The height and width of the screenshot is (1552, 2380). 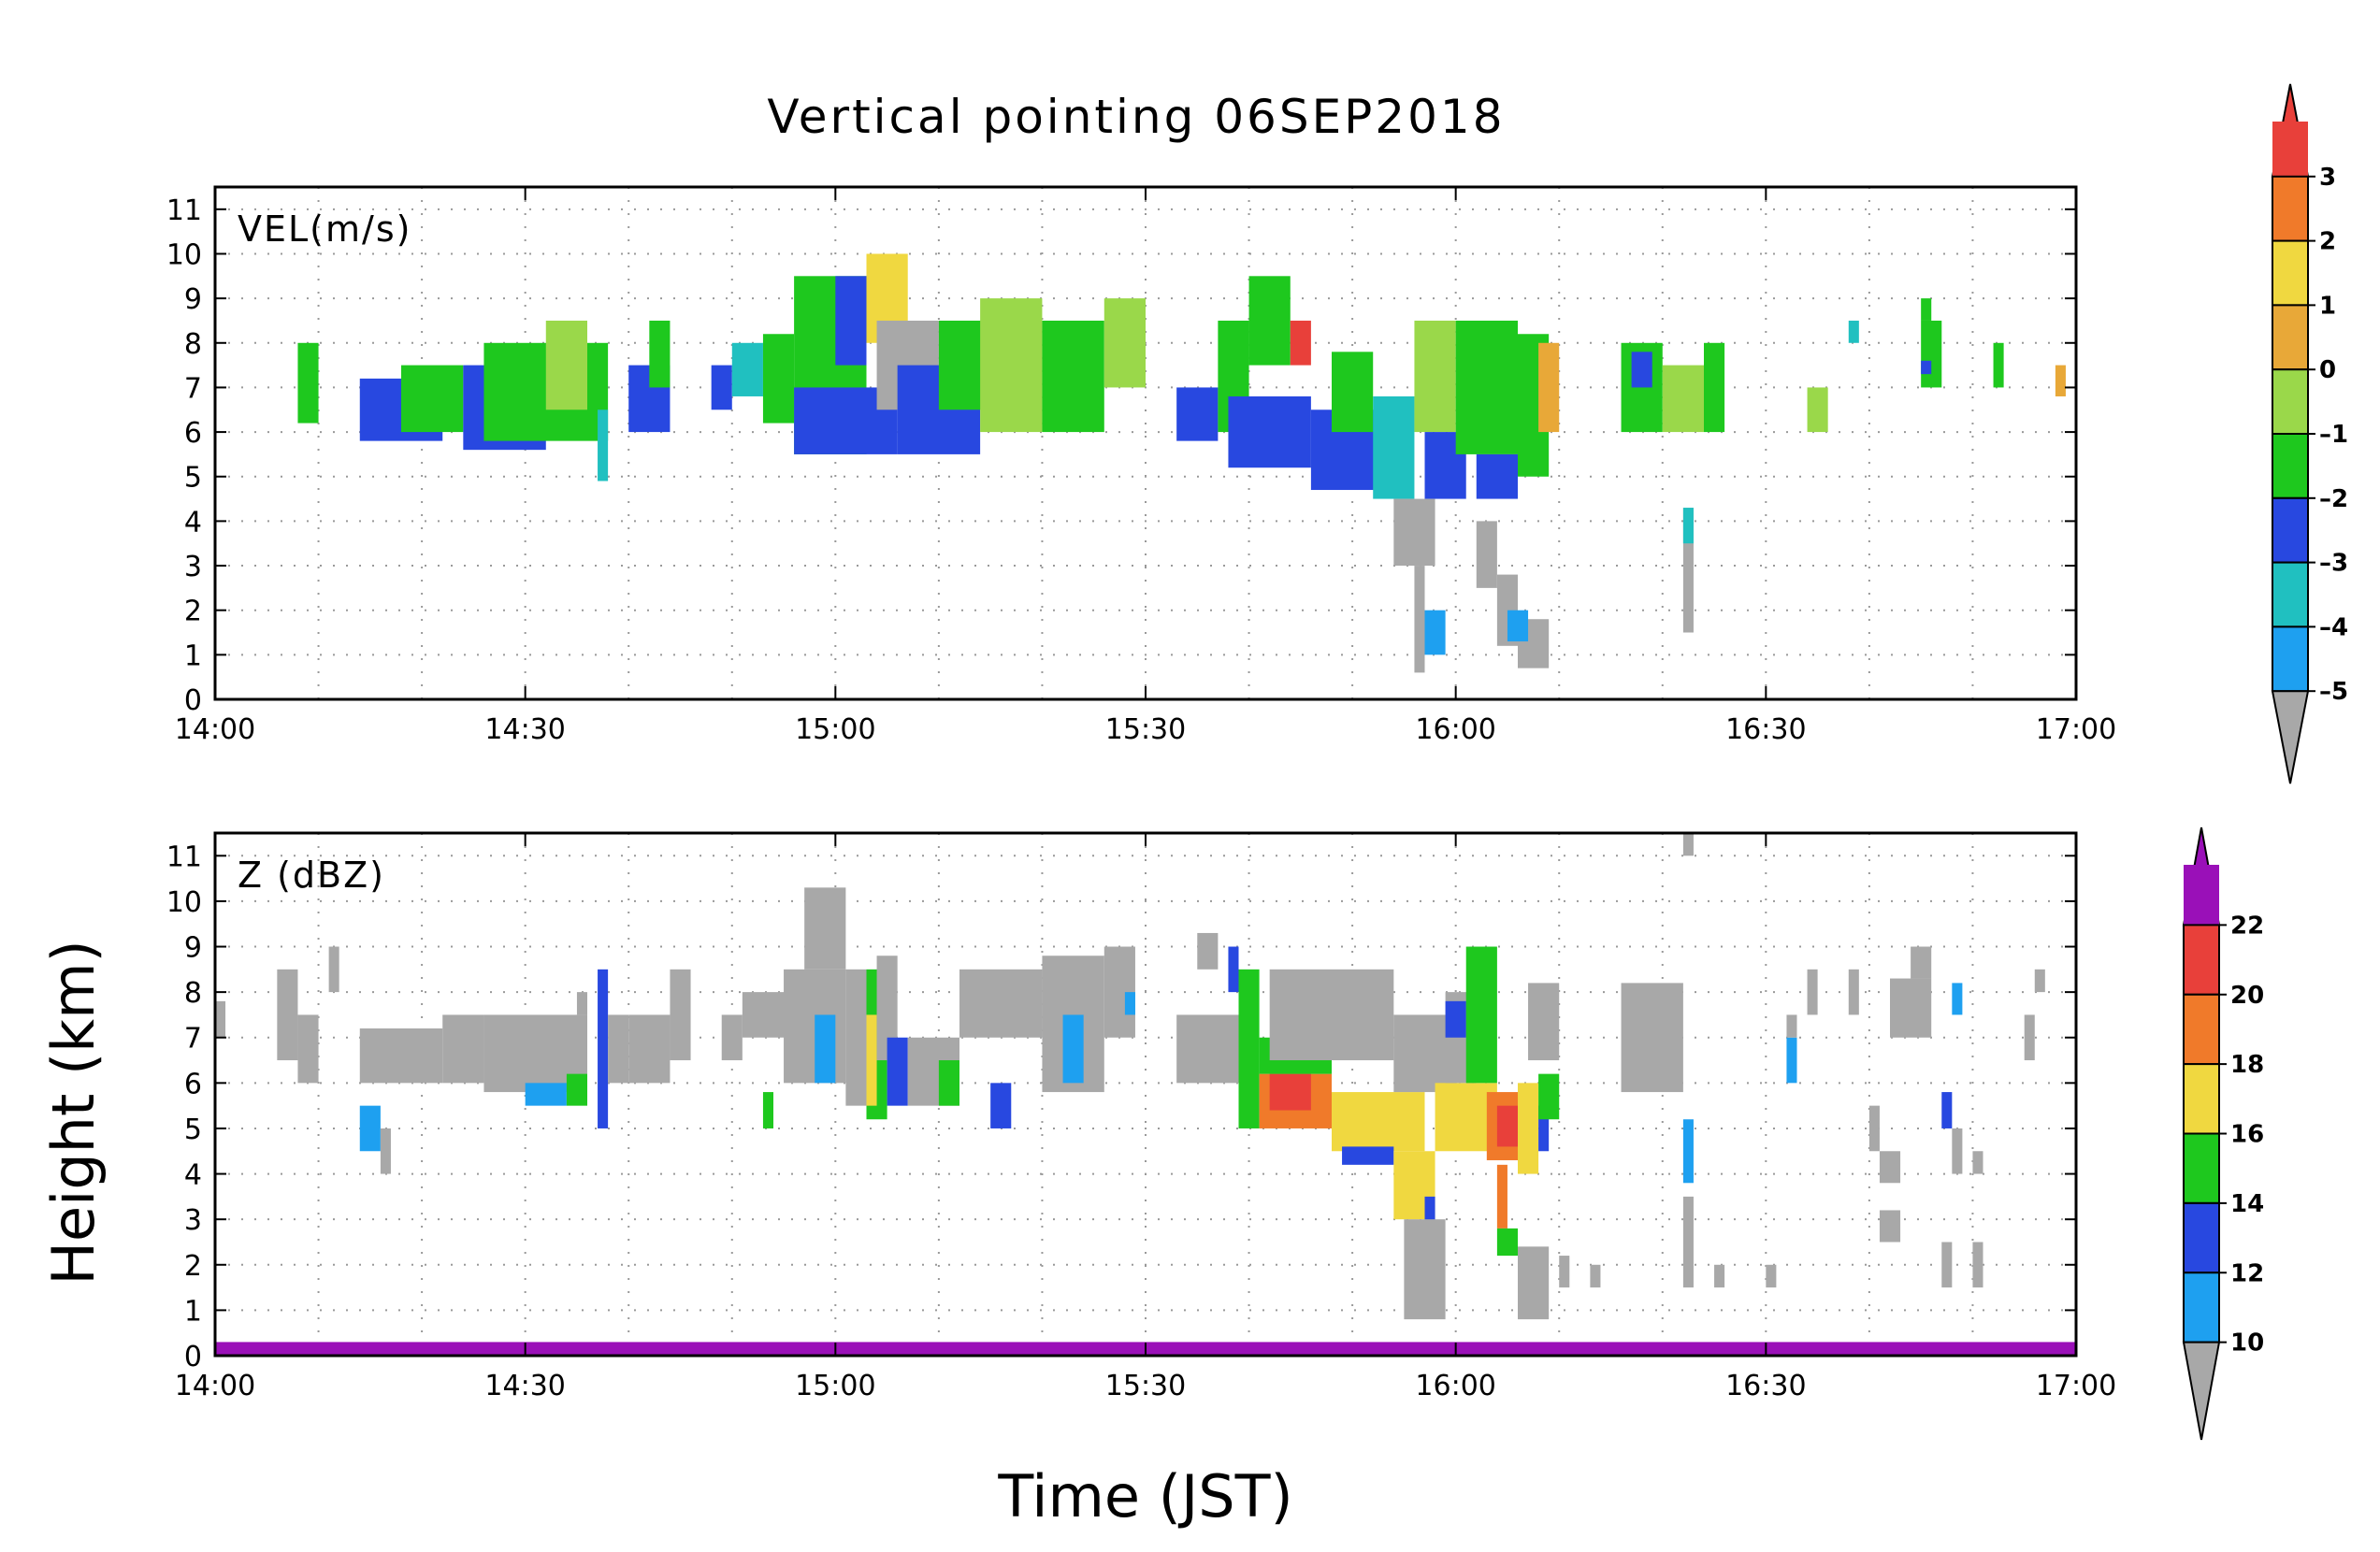 What do you see at coordinates (2247, 1204) in the screenshot?
I see `colorbar-tick-label: 14` at bounding box center [2247, 1204].